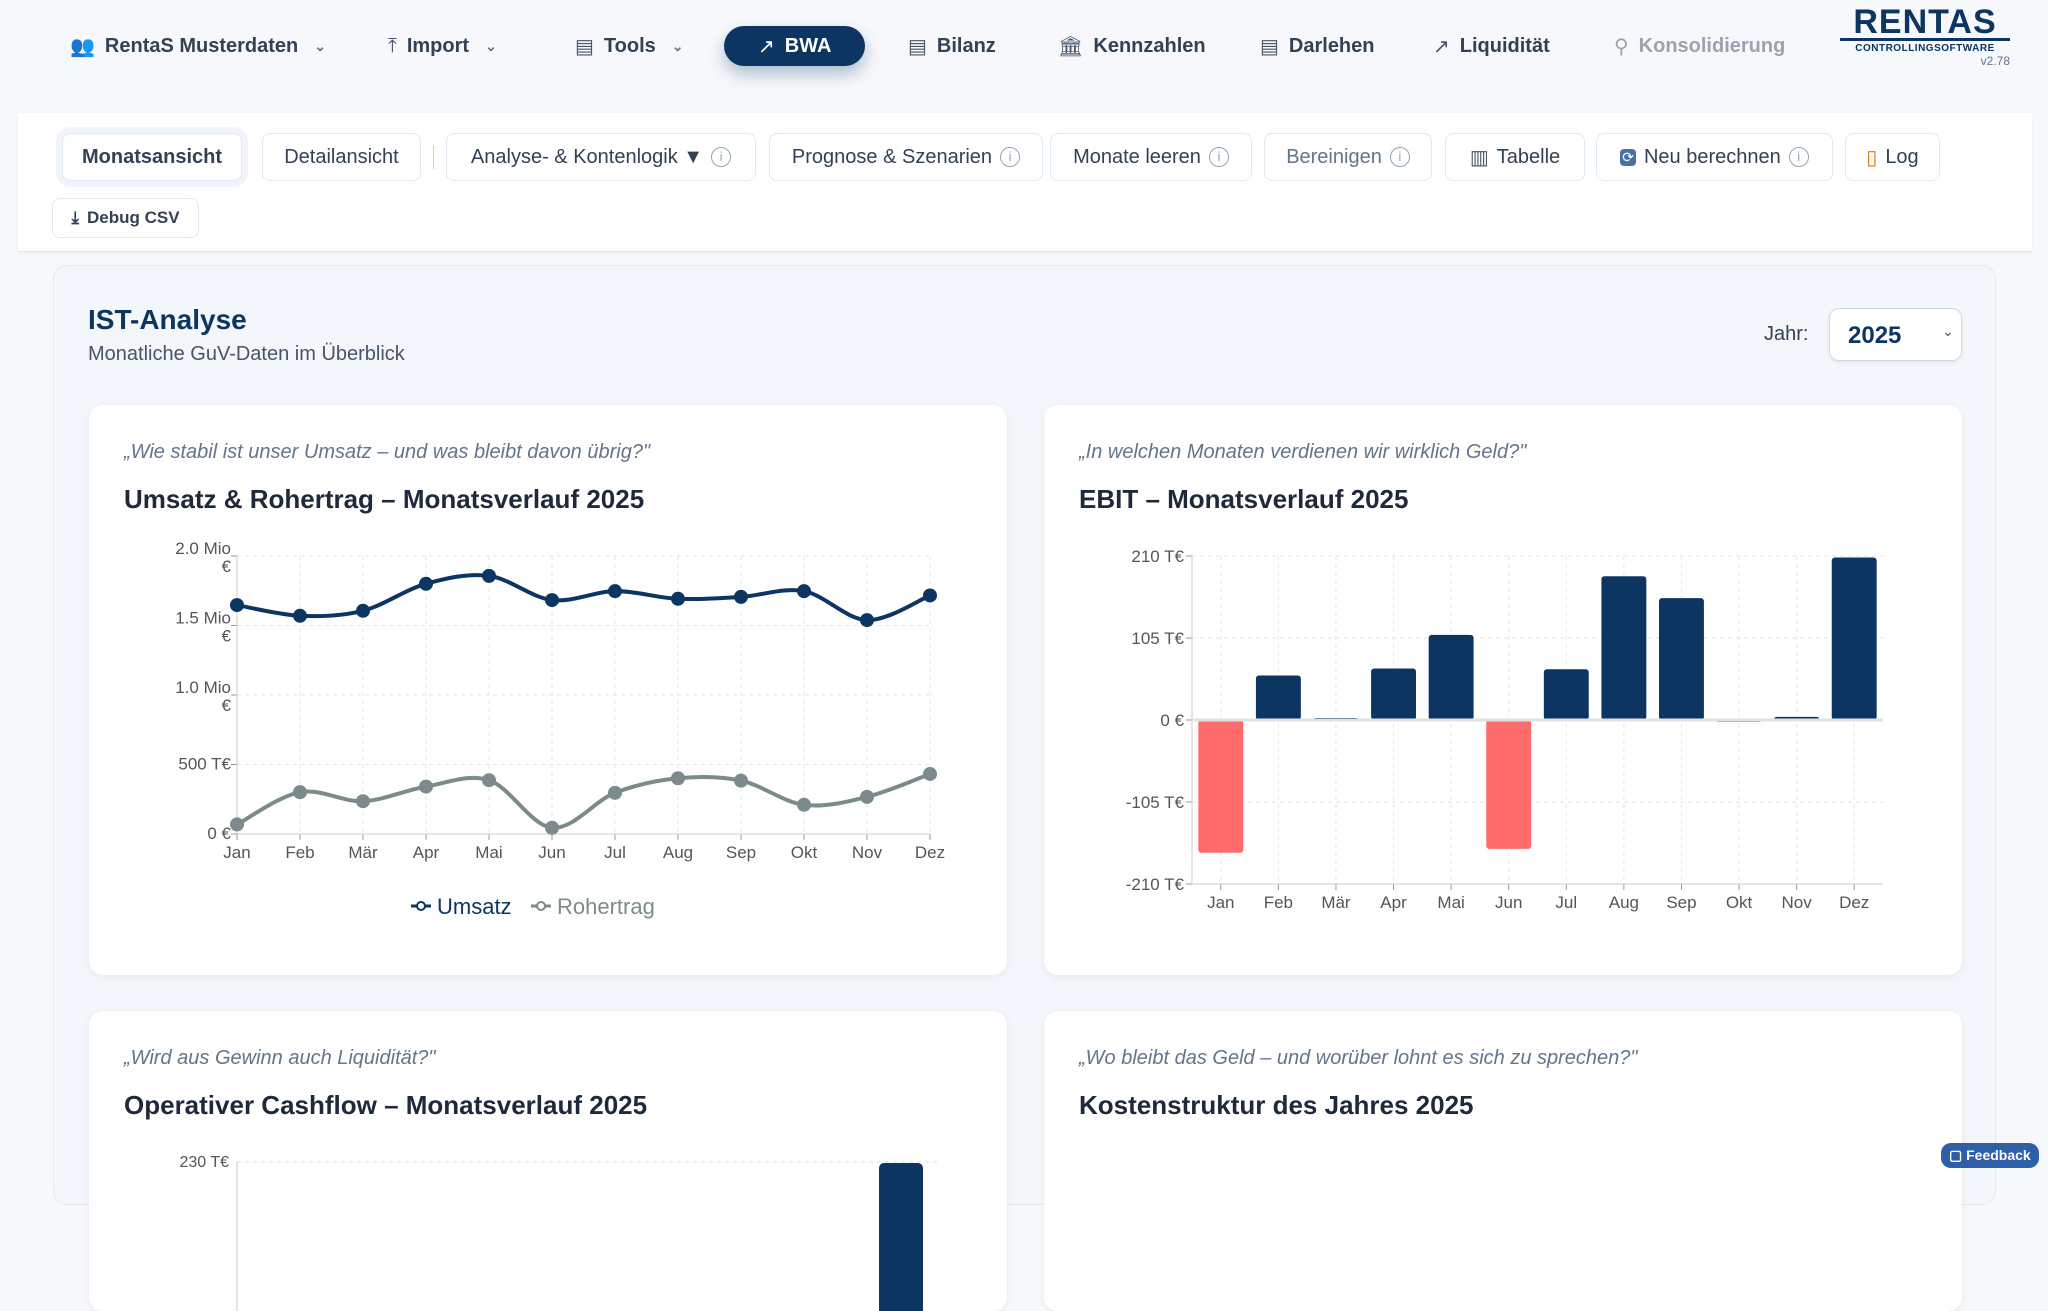 Image resolution: width=2048 pixels, height=1311 pixels. Describe the element at coordinates (1149, 45) in the screenshot. I see `nav-label: Kennzahlen` at that location.